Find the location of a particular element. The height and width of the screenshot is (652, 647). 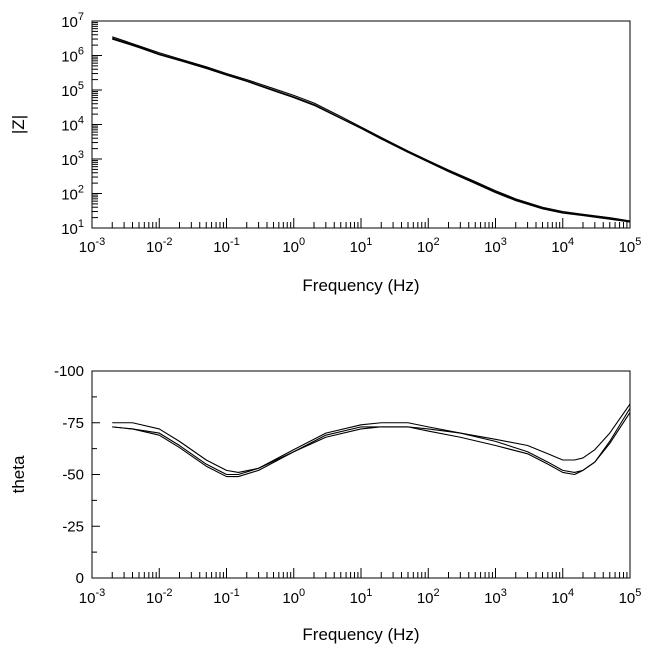

y-tick-label: 10¹ is located at coordinates (72, 228).